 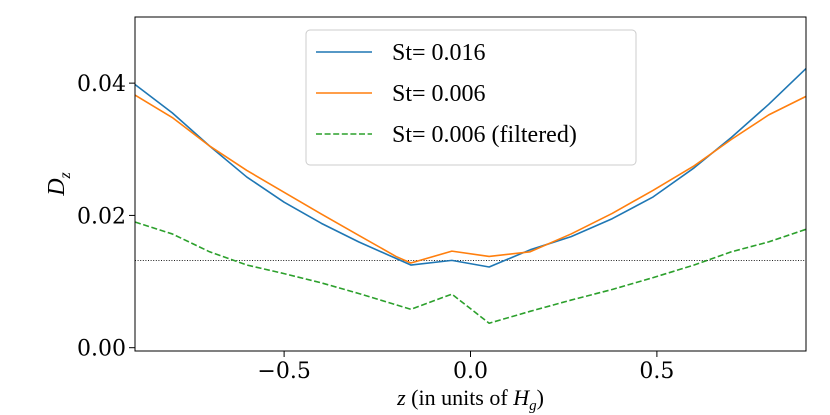 What do you see at coordinates (656, 371) in the screenshot?
I see `x-tick-label: 0.5` at bounding box center [656, 371].